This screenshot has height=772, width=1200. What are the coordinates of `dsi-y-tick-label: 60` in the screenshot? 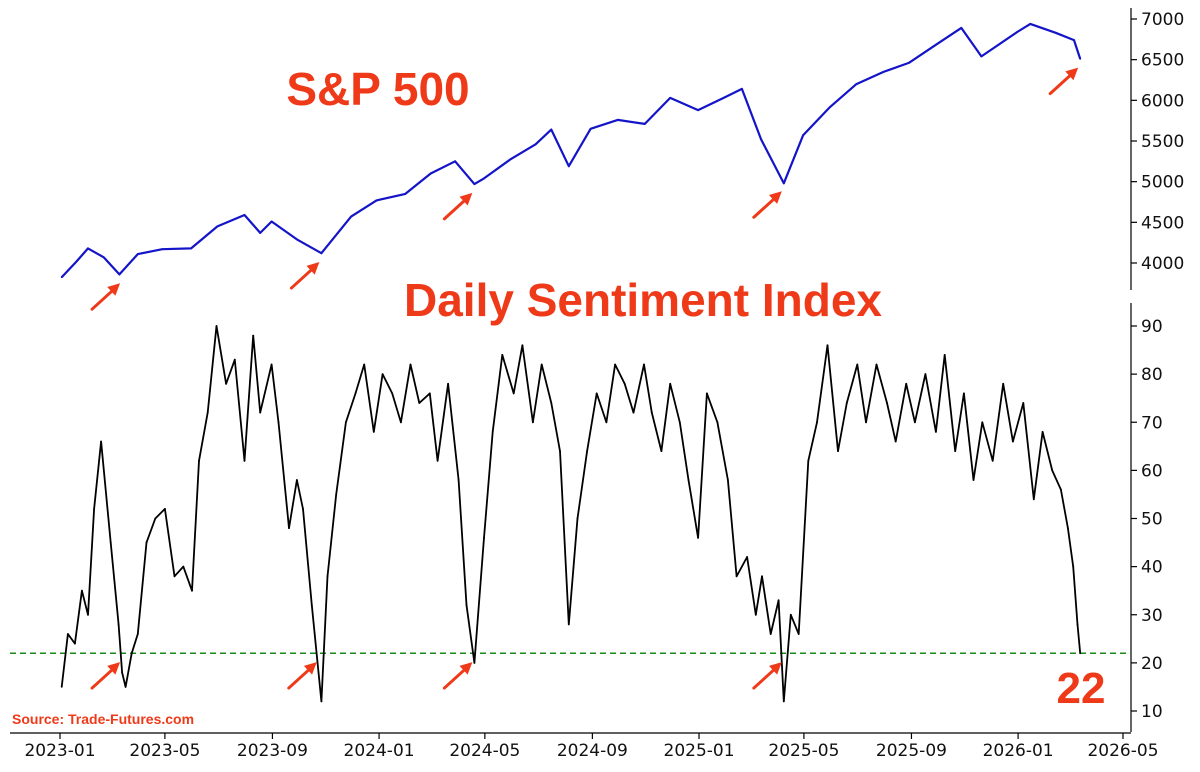 It's located at (1152, 471).